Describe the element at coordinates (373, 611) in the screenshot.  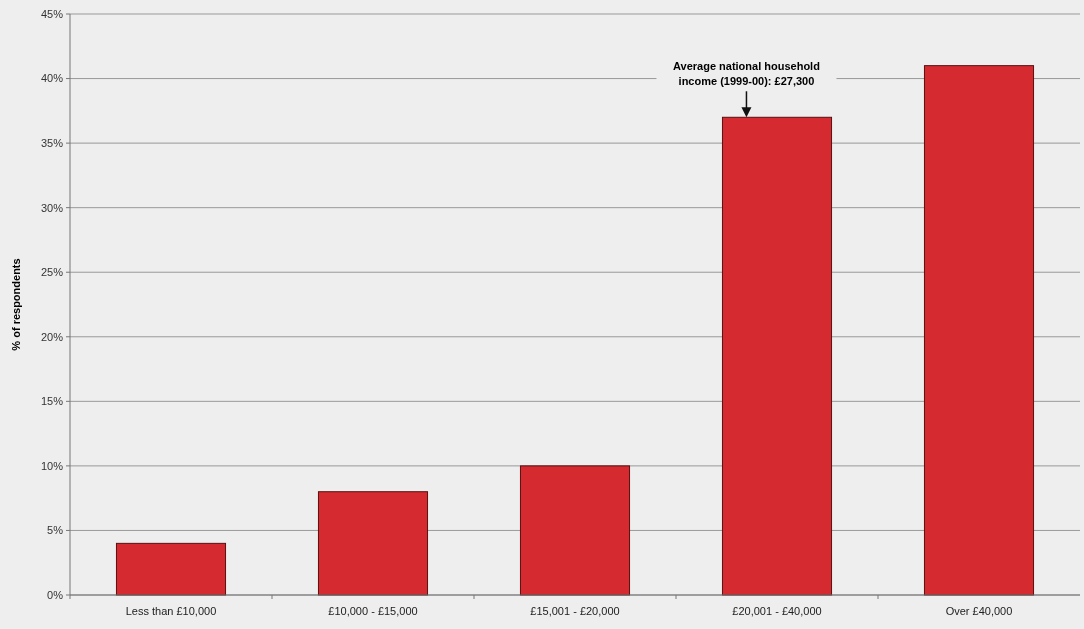
I see `x-tick-label: £10,000 - £15,000` at that location.